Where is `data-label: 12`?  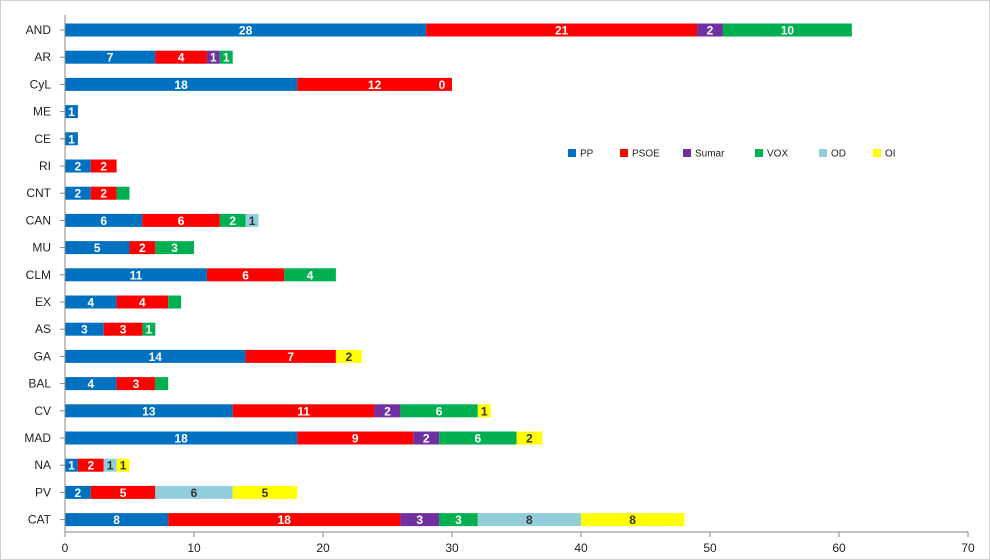
data-label: 12 is located at coordinates (375, 85).